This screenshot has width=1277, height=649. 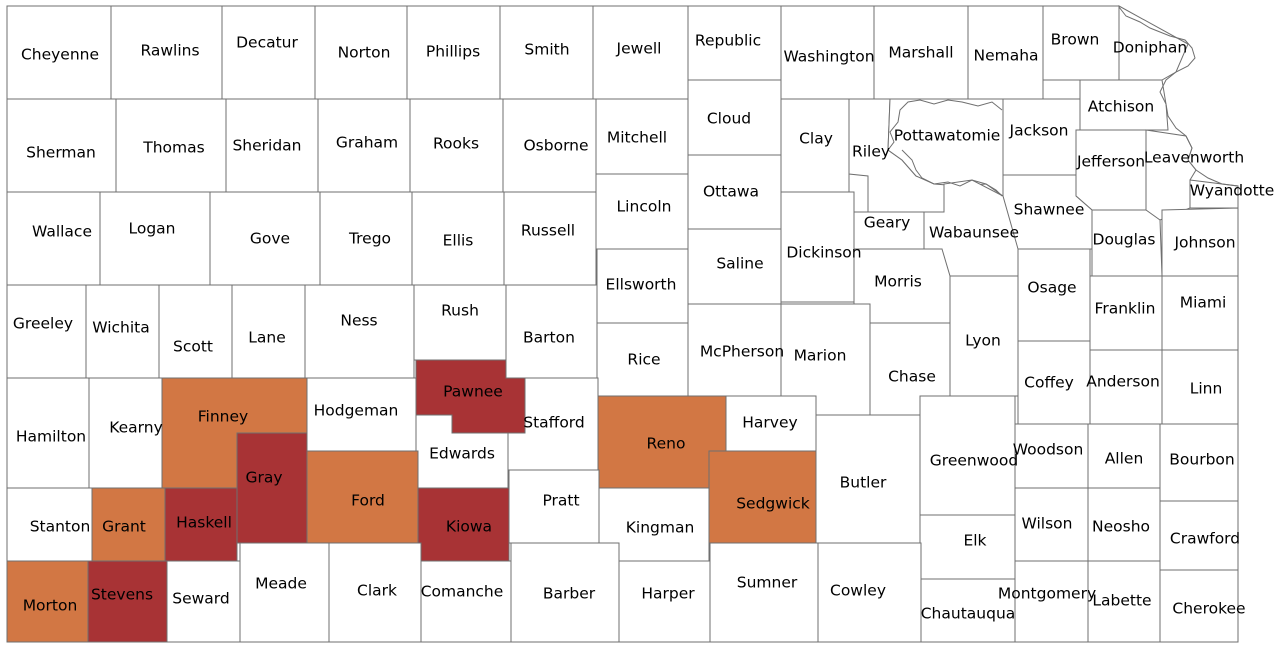 What do you see at coordinates (816, 139) in the screenshot?
I see `county-label-clay: Clay` at bounding box center [816, 139].